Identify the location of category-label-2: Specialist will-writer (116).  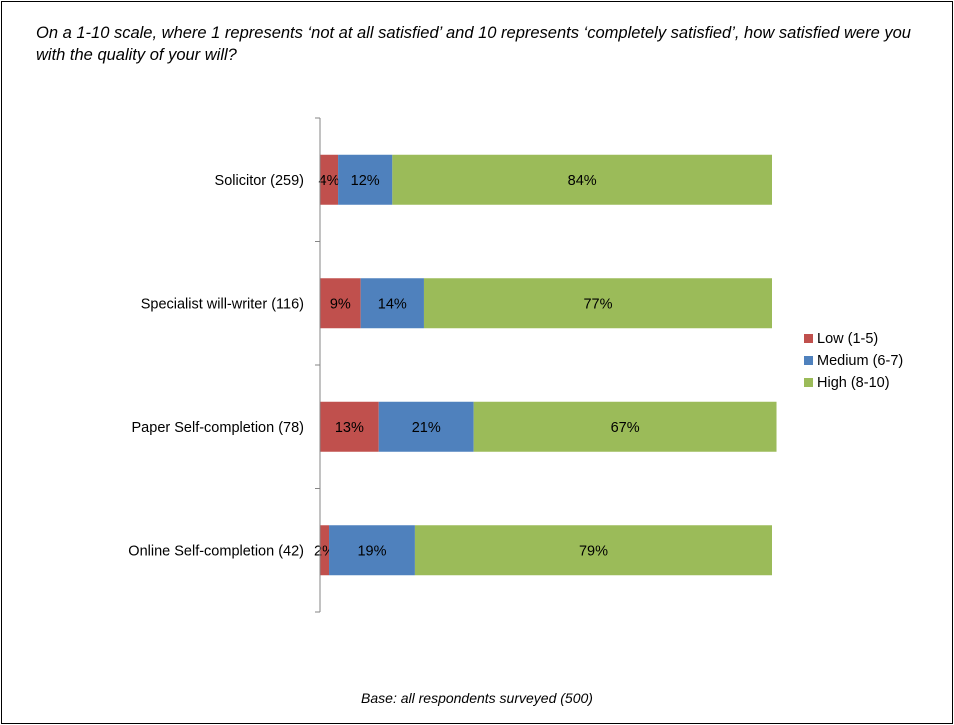
(222, 304).